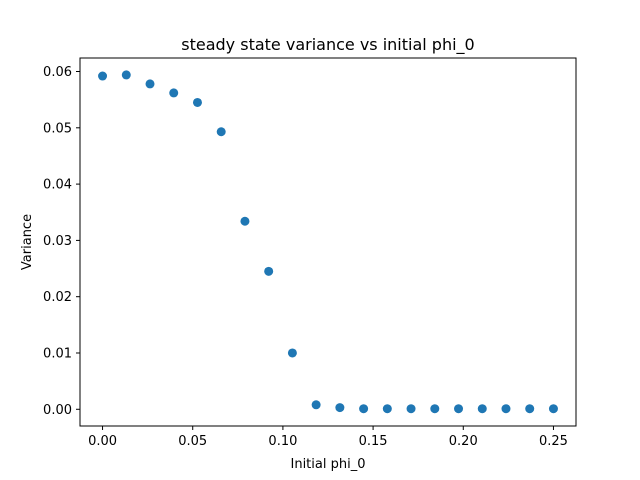 This screenshot has width=640, height=480. Describe the element at coordinates (328, 437) in the screenshot. I see `x-axis-ticks: 0.00 0.05 0.10 0.15 0.20 0.25` at that location.